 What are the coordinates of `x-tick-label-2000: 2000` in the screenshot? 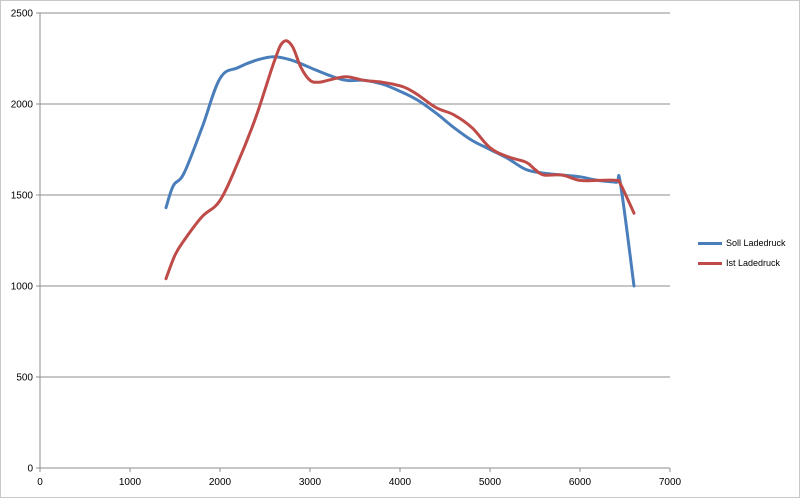 It's located at (220, 482).